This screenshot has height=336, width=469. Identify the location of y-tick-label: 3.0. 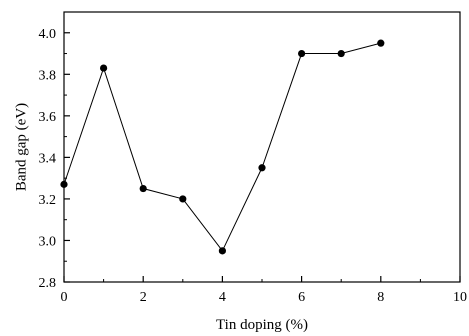
(48, 241).